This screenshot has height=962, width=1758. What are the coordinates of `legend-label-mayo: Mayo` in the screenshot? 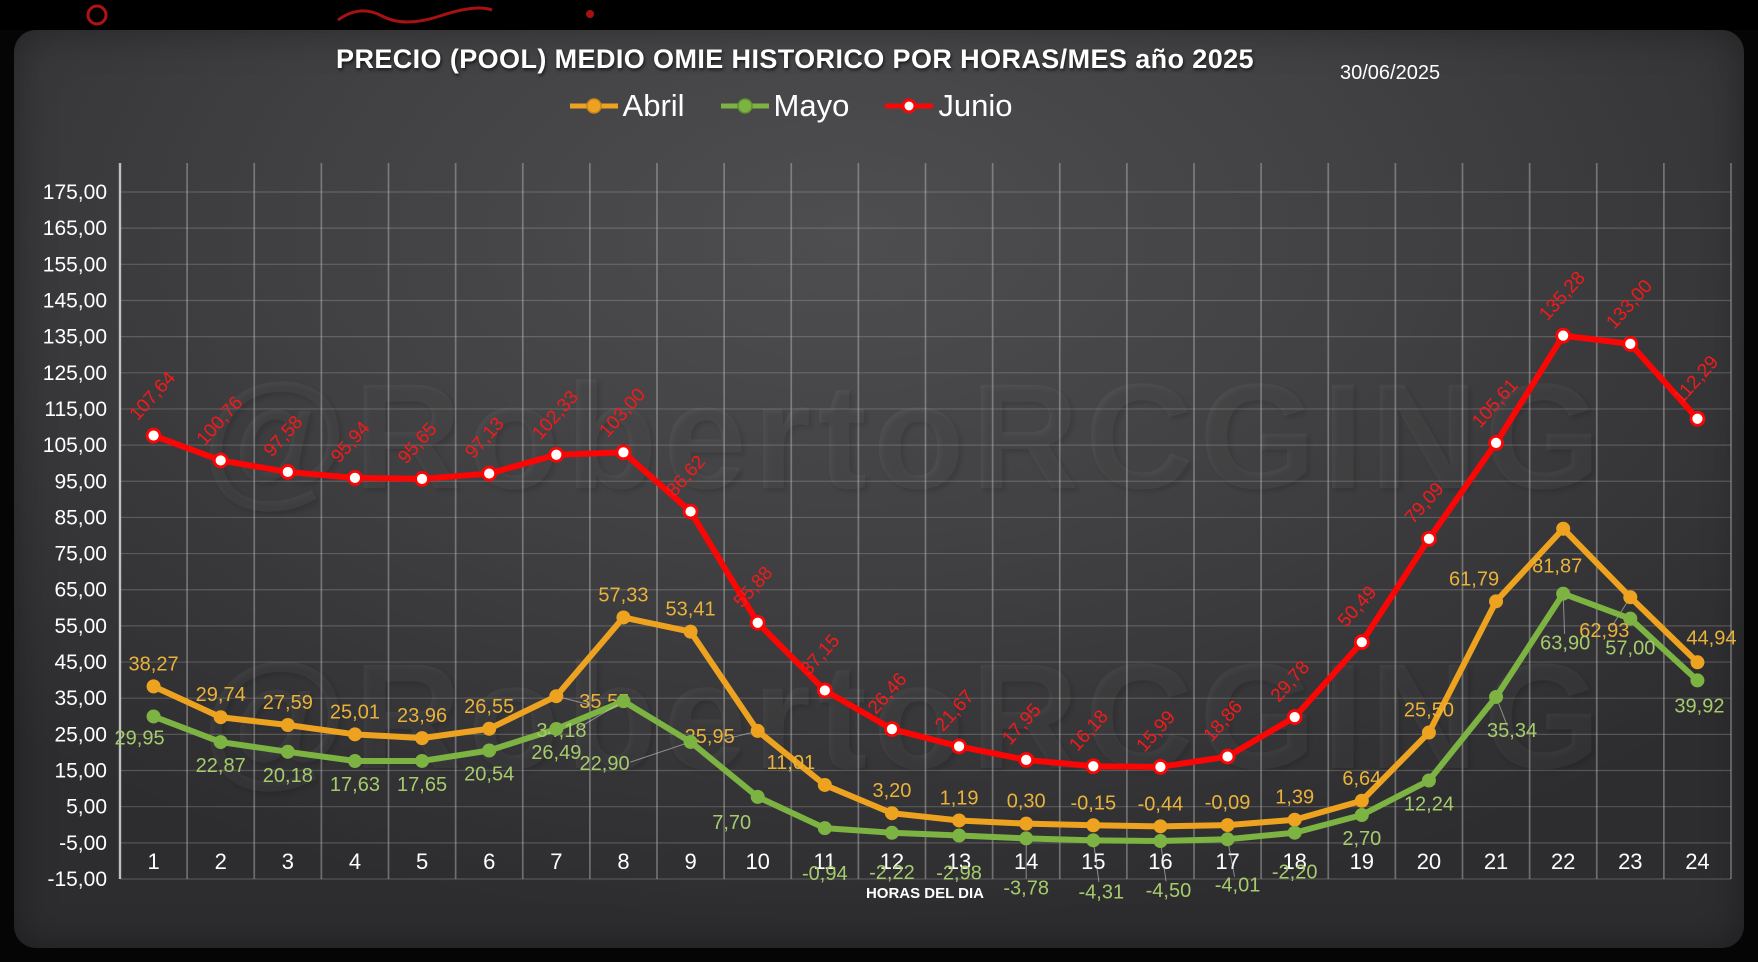 It's located at (811, 105).